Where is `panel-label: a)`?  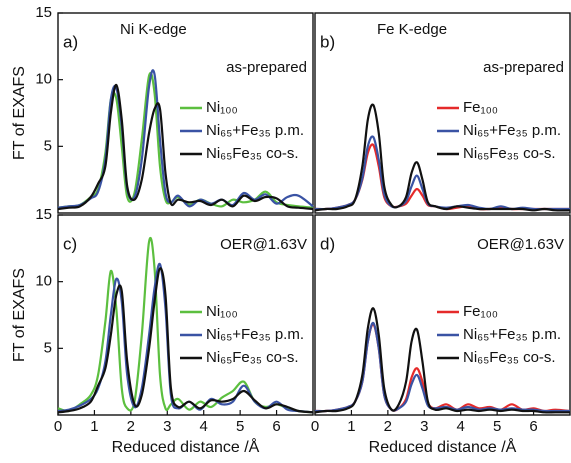 panel-label: a) is located at coordinates (70, 41).